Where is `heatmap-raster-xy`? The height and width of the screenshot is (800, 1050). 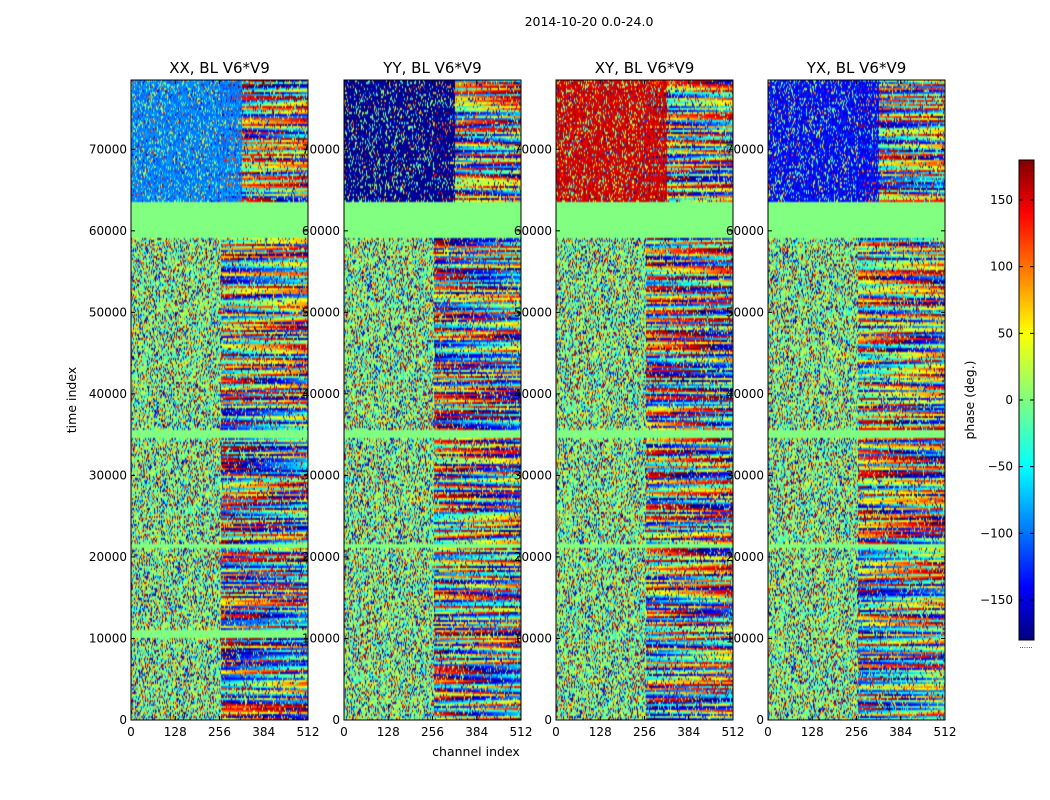
heatmap-raster-xy is located at coordinates (644, 400).